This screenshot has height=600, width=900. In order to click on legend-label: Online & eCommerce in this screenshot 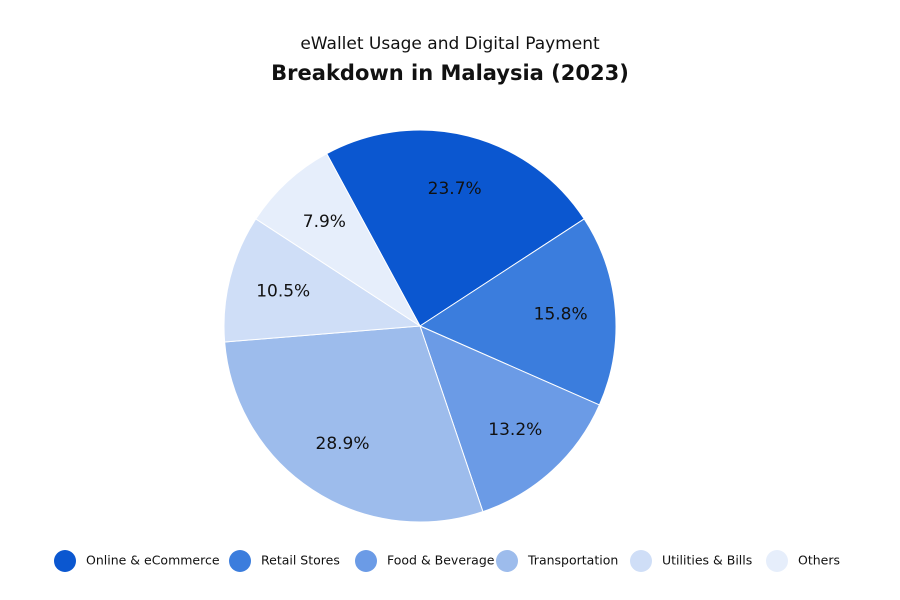, I will do `click(153, 560)`.